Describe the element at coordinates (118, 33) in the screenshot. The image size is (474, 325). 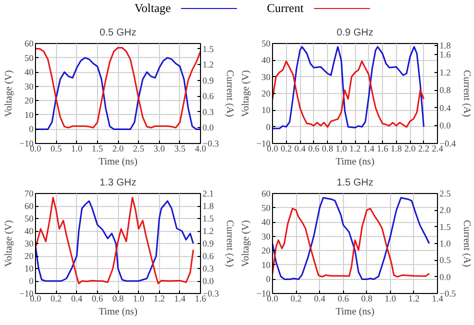
I see `chart-title: 0.5 GHz` at that location.